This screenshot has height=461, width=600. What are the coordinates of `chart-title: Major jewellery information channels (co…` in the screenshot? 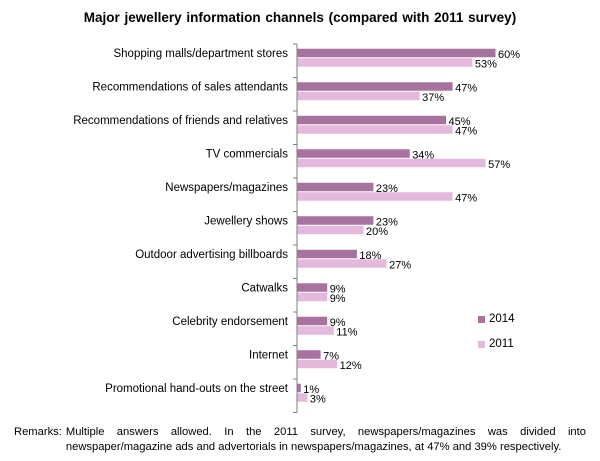 It's located at (300, 17).